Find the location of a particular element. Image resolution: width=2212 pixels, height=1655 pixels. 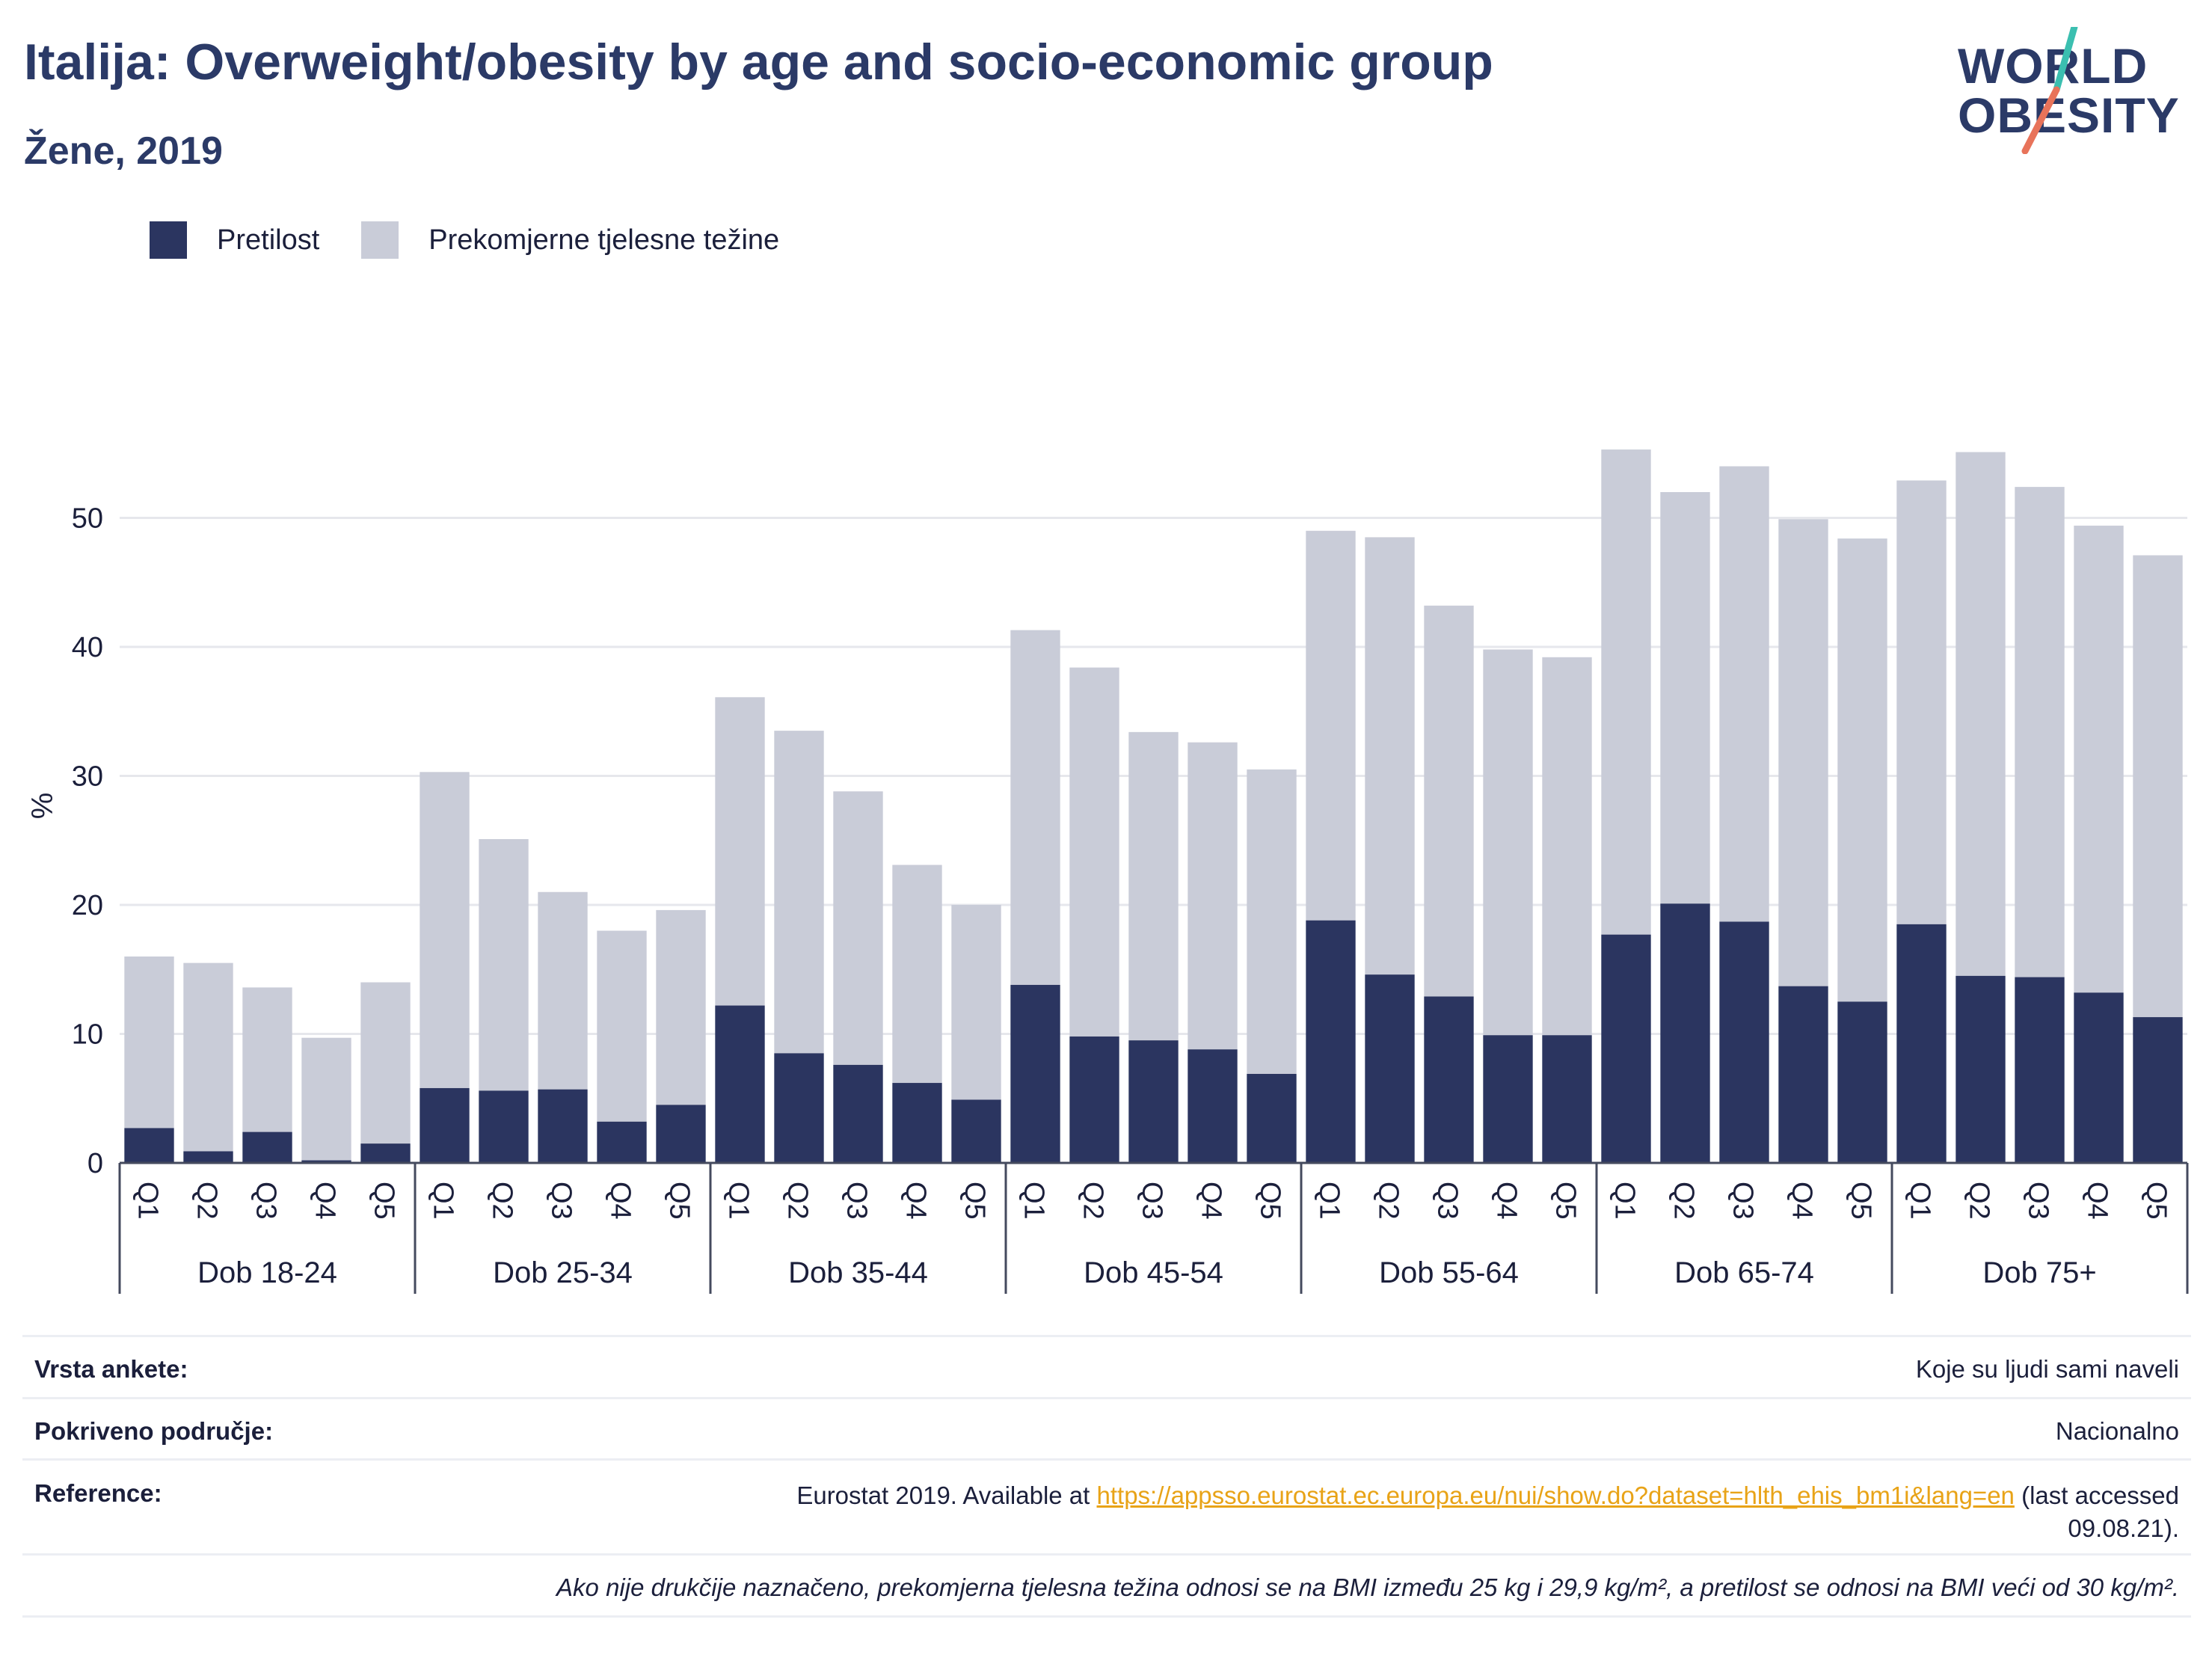

logo-line-1: WORLD is located at coordinates (2053, 65).